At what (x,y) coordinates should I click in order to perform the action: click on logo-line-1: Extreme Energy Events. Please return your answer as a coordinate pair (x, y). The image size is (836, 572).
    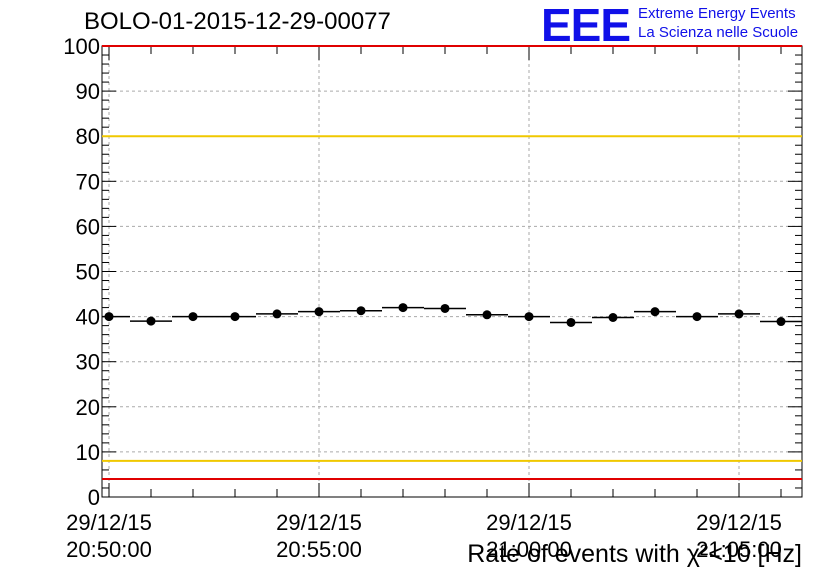
    Looking at the image, I should click on (717, 13).